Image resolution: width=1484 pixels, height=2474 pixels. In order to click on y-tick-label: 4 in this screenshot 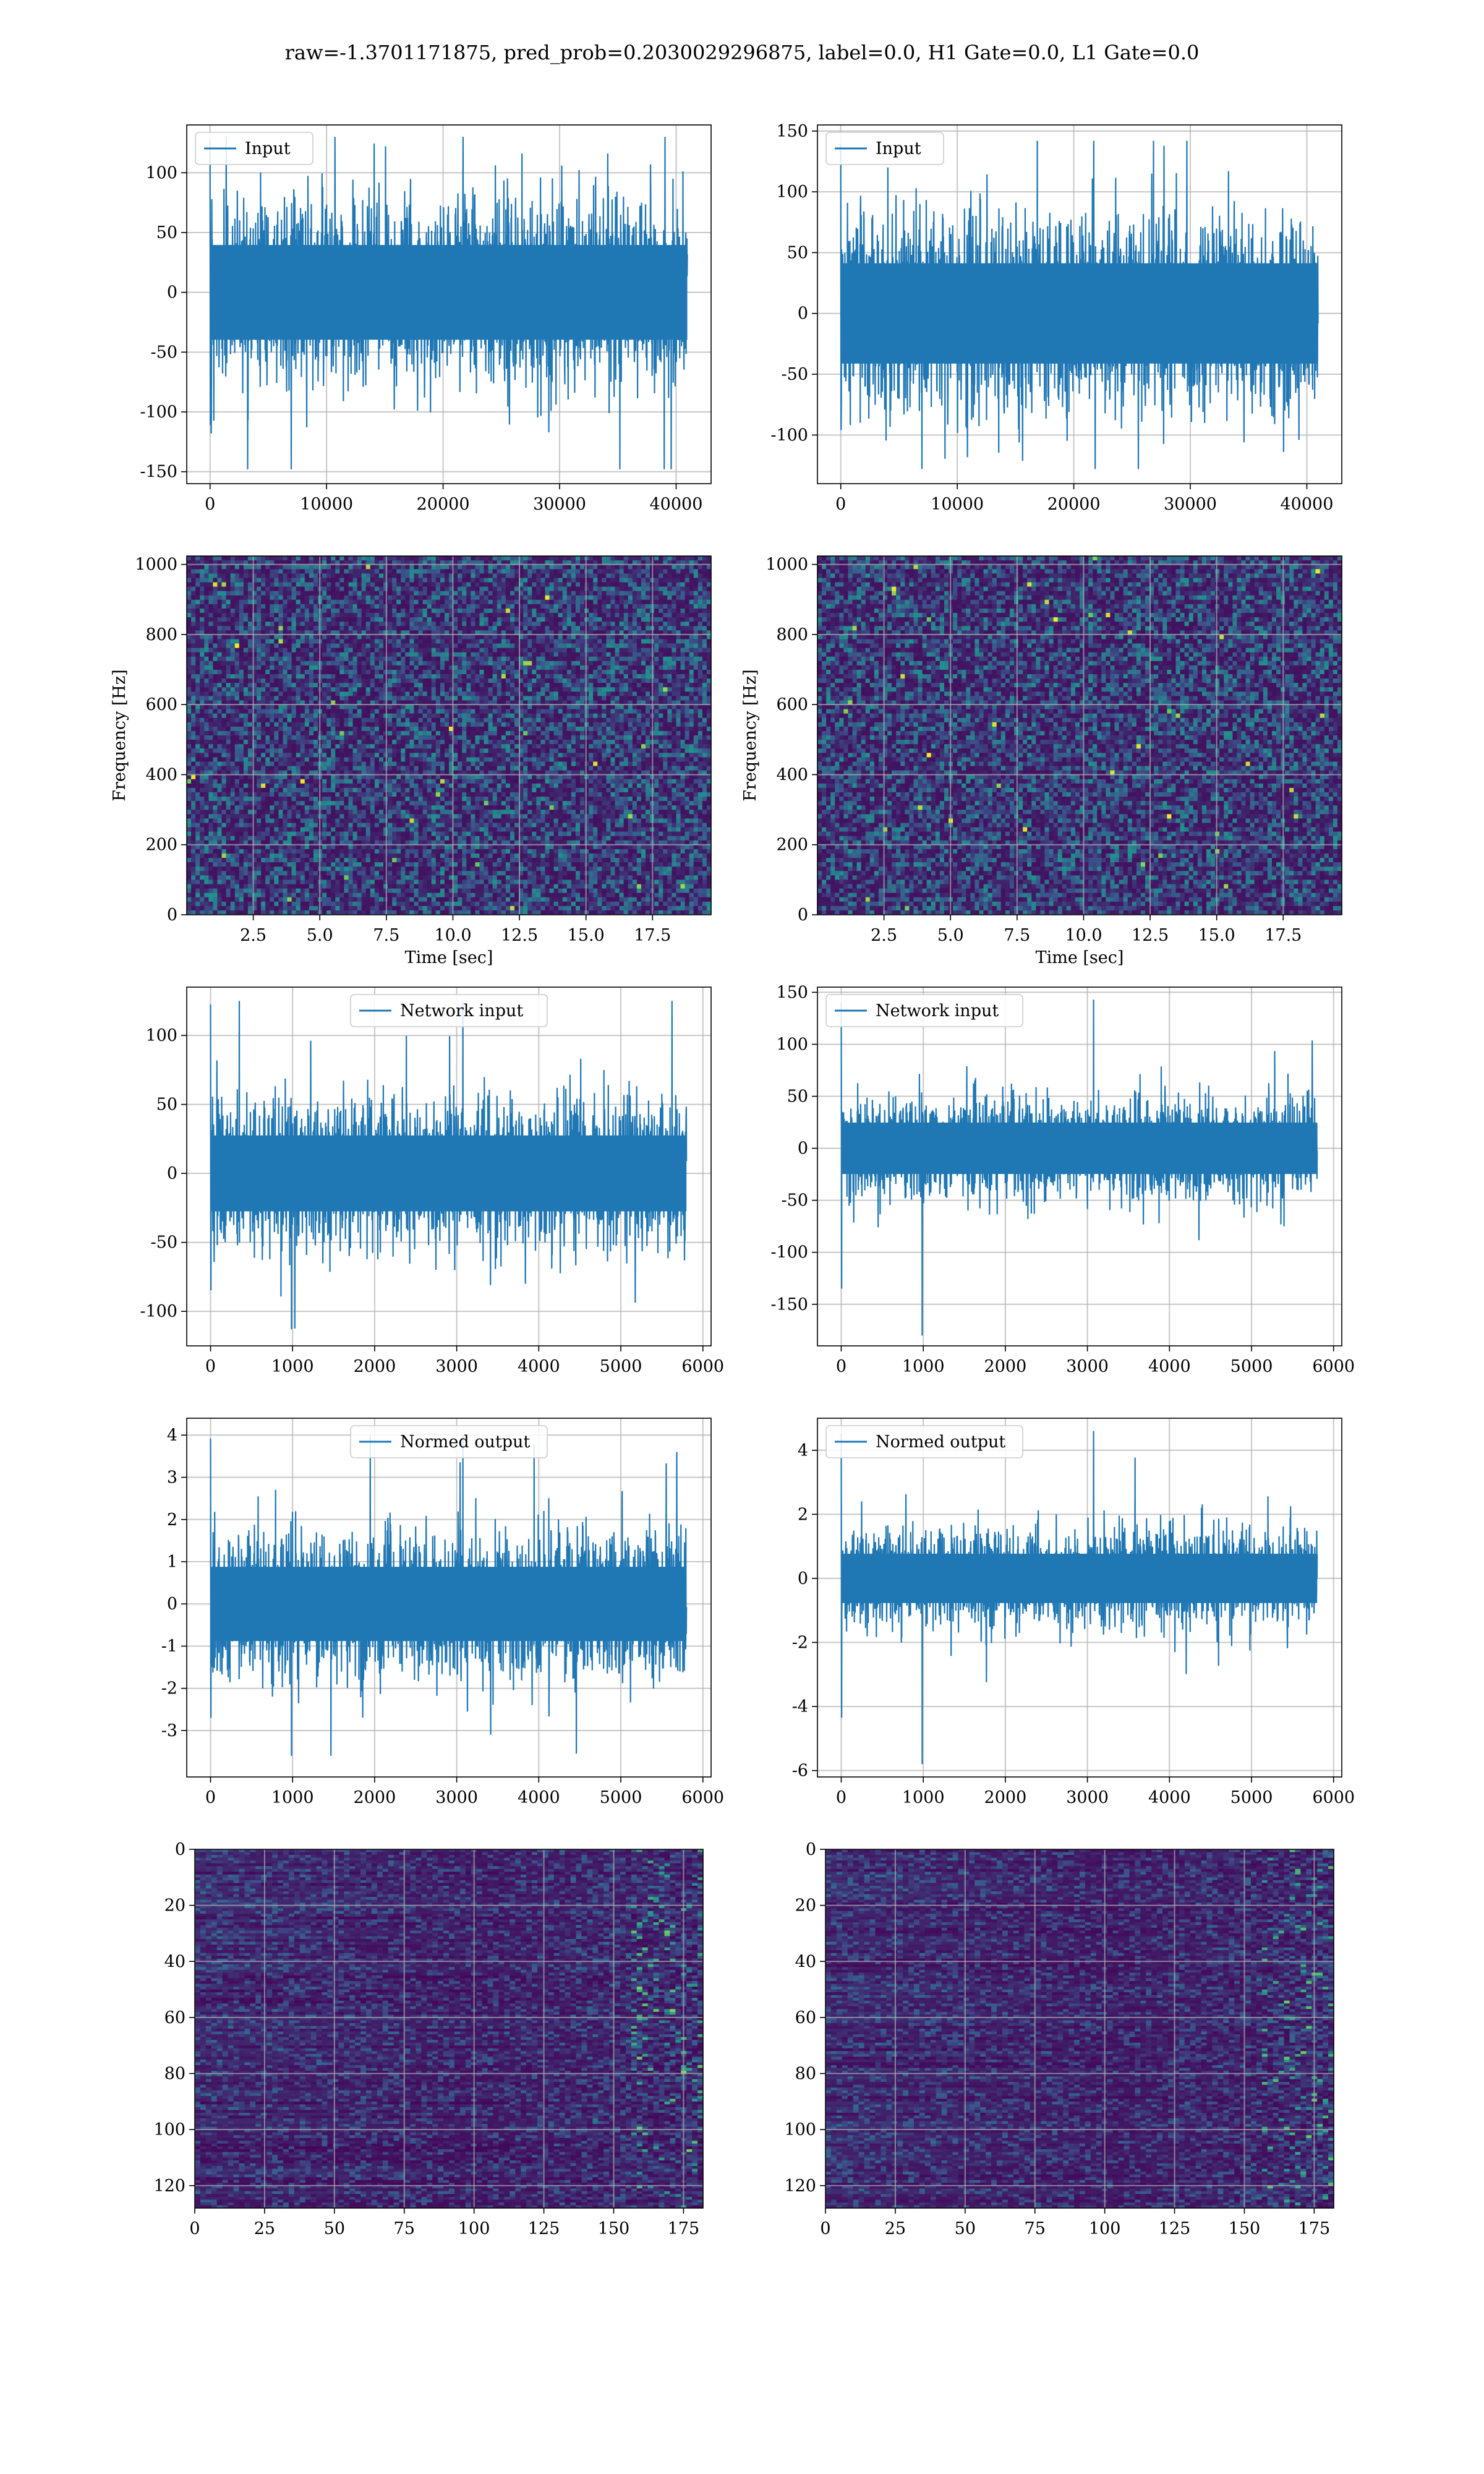, I will do `click(172, 1436)`.